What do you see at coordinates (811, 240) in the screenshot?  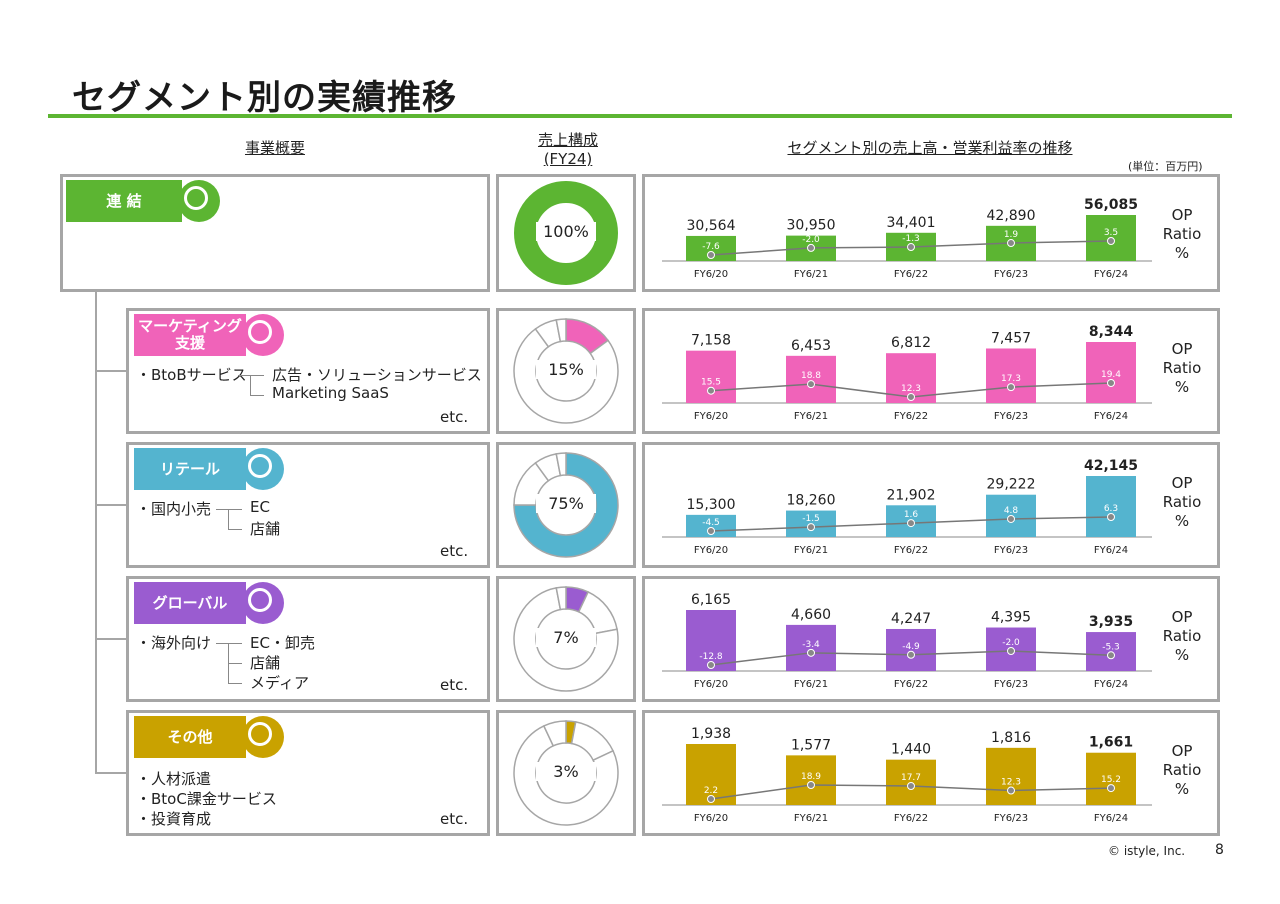 I see `op-ratio-label: -2.0` at bounding box center [811, 240].